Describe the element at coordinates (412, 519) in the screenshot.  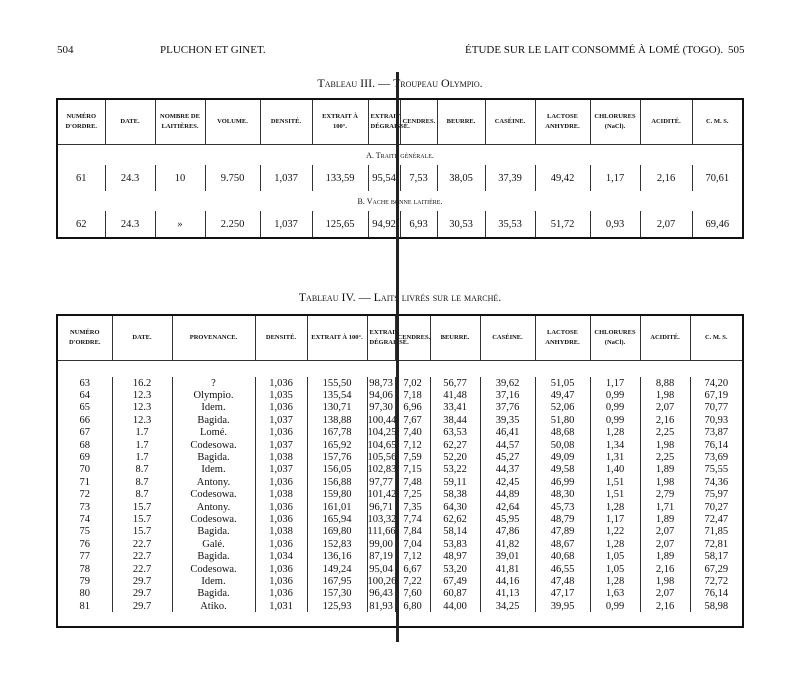
I see `cell: 7,74` at that location.